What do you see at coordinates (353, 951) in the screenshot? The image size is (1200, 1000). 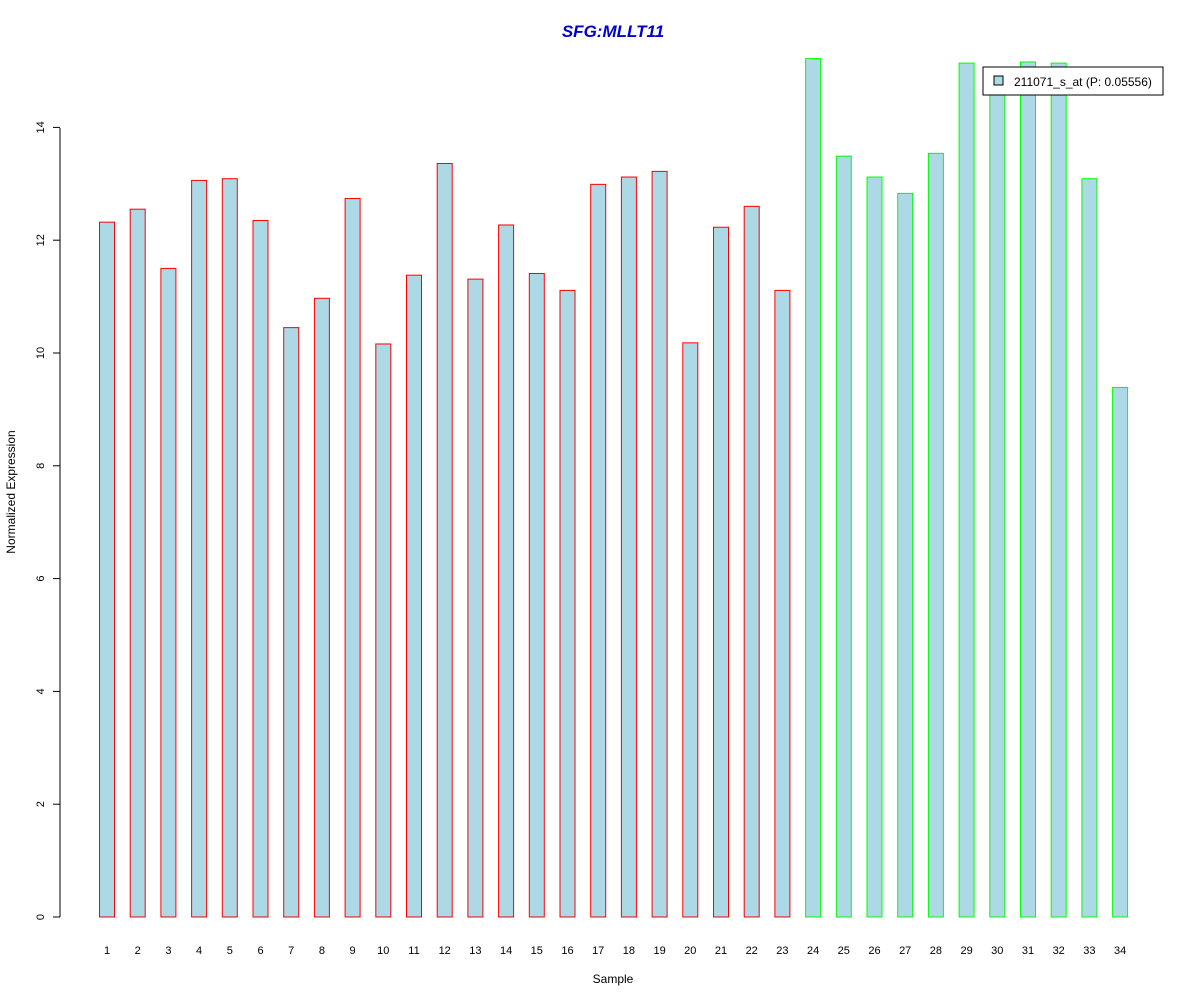 I see `x-tick-label: 9` at bounding box center [353, 951].